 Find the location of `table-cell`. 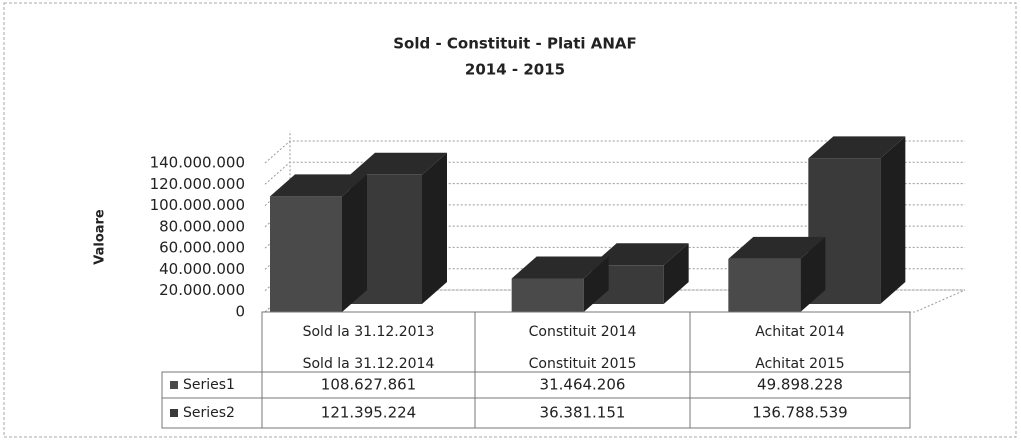

table-cell is located at coordinates (536, 400).